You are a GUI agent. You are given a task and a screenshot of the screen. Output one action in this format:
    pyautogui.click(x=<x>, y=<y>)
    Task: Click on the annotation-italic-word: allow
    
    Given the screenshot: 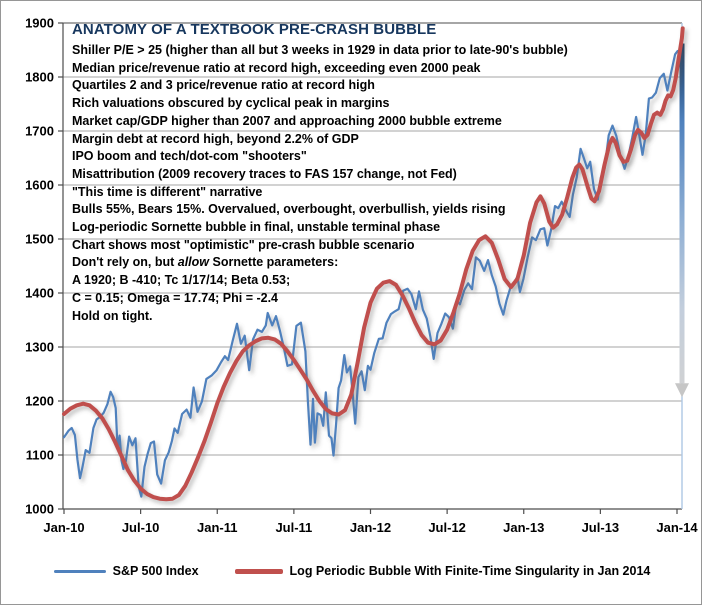 What is the action you would take?
    pyautogui.click(x=193, y=262)
    